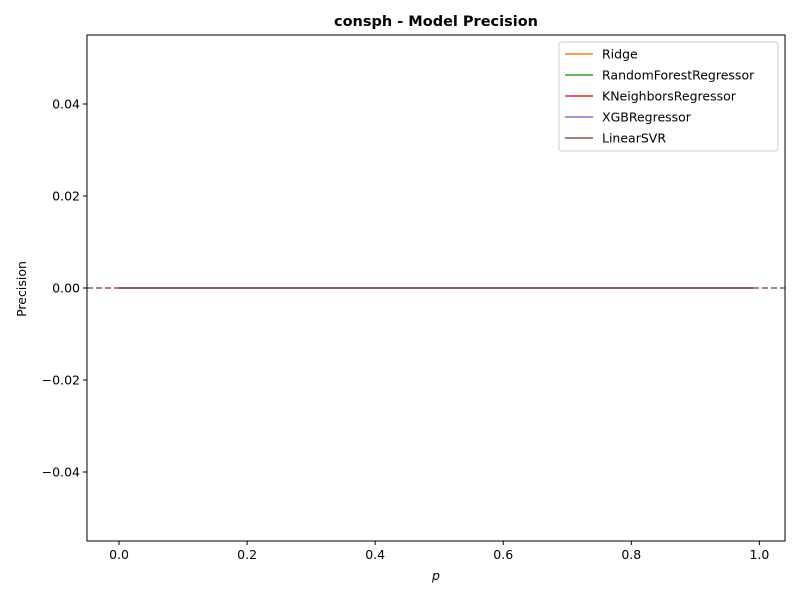 The width and height of the screenshot is (800, 600). What do you see at coordinates (620, 54) in the screenshot?
I see `legend-label-0: Ridge` at bounding box center [620, 54].